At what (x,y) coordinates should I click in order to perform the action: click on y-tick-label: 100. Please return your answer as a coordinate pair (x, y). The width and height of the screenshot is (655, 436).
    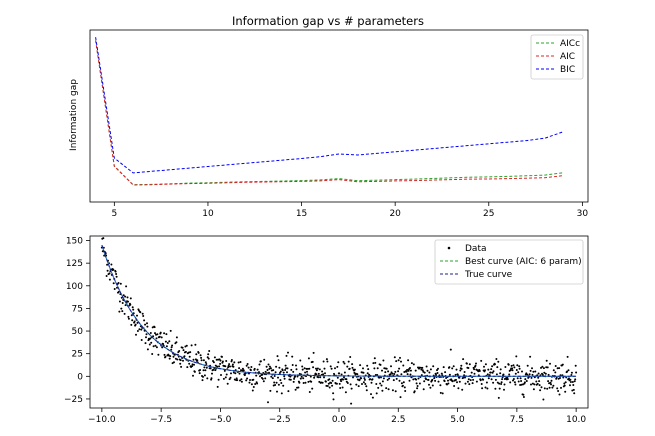
    Looking at the image, I should click on (74, 287).